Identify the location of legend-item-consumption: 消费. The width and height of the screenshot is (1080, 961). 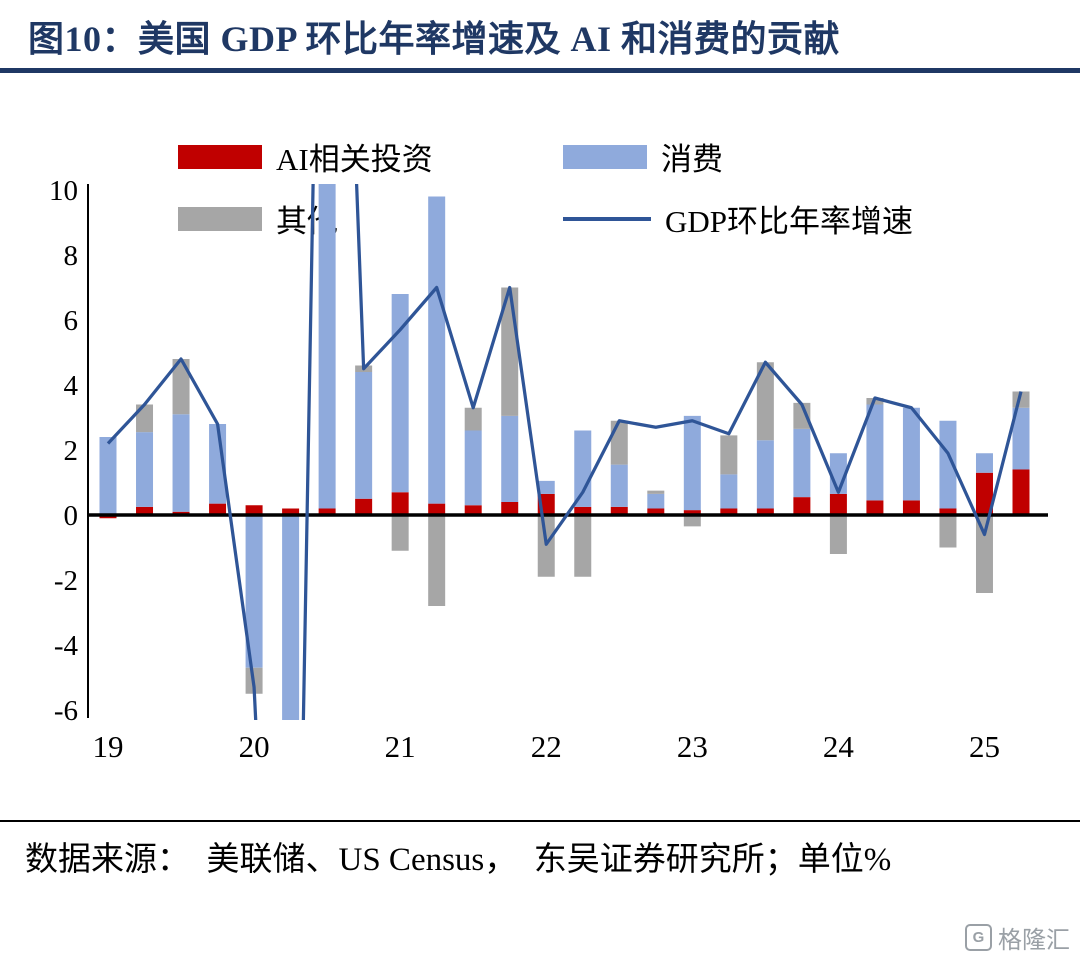
(643, 156).